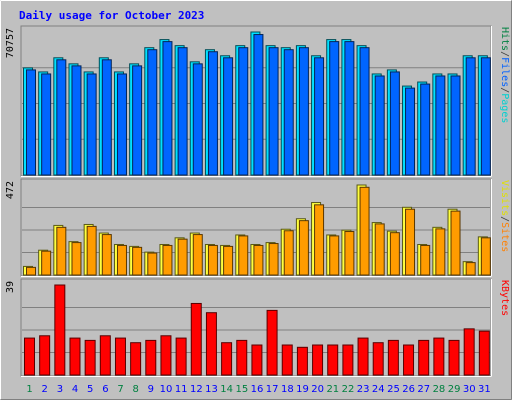 The height and width of the screenshot is (400, 512). Describe the element at coordinates (504, 237) in the screenshot. I see `legend-sites: Sites` at that location.